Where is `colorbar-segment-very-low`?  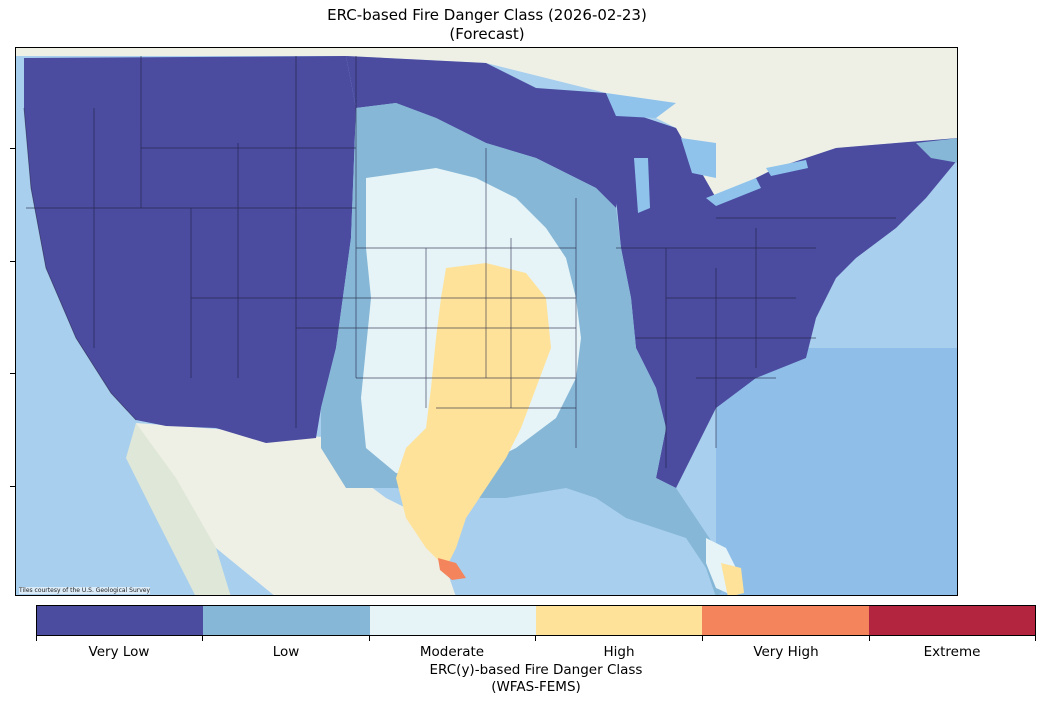
colorbar-segment-very-low is located at coordinates (120, 620).